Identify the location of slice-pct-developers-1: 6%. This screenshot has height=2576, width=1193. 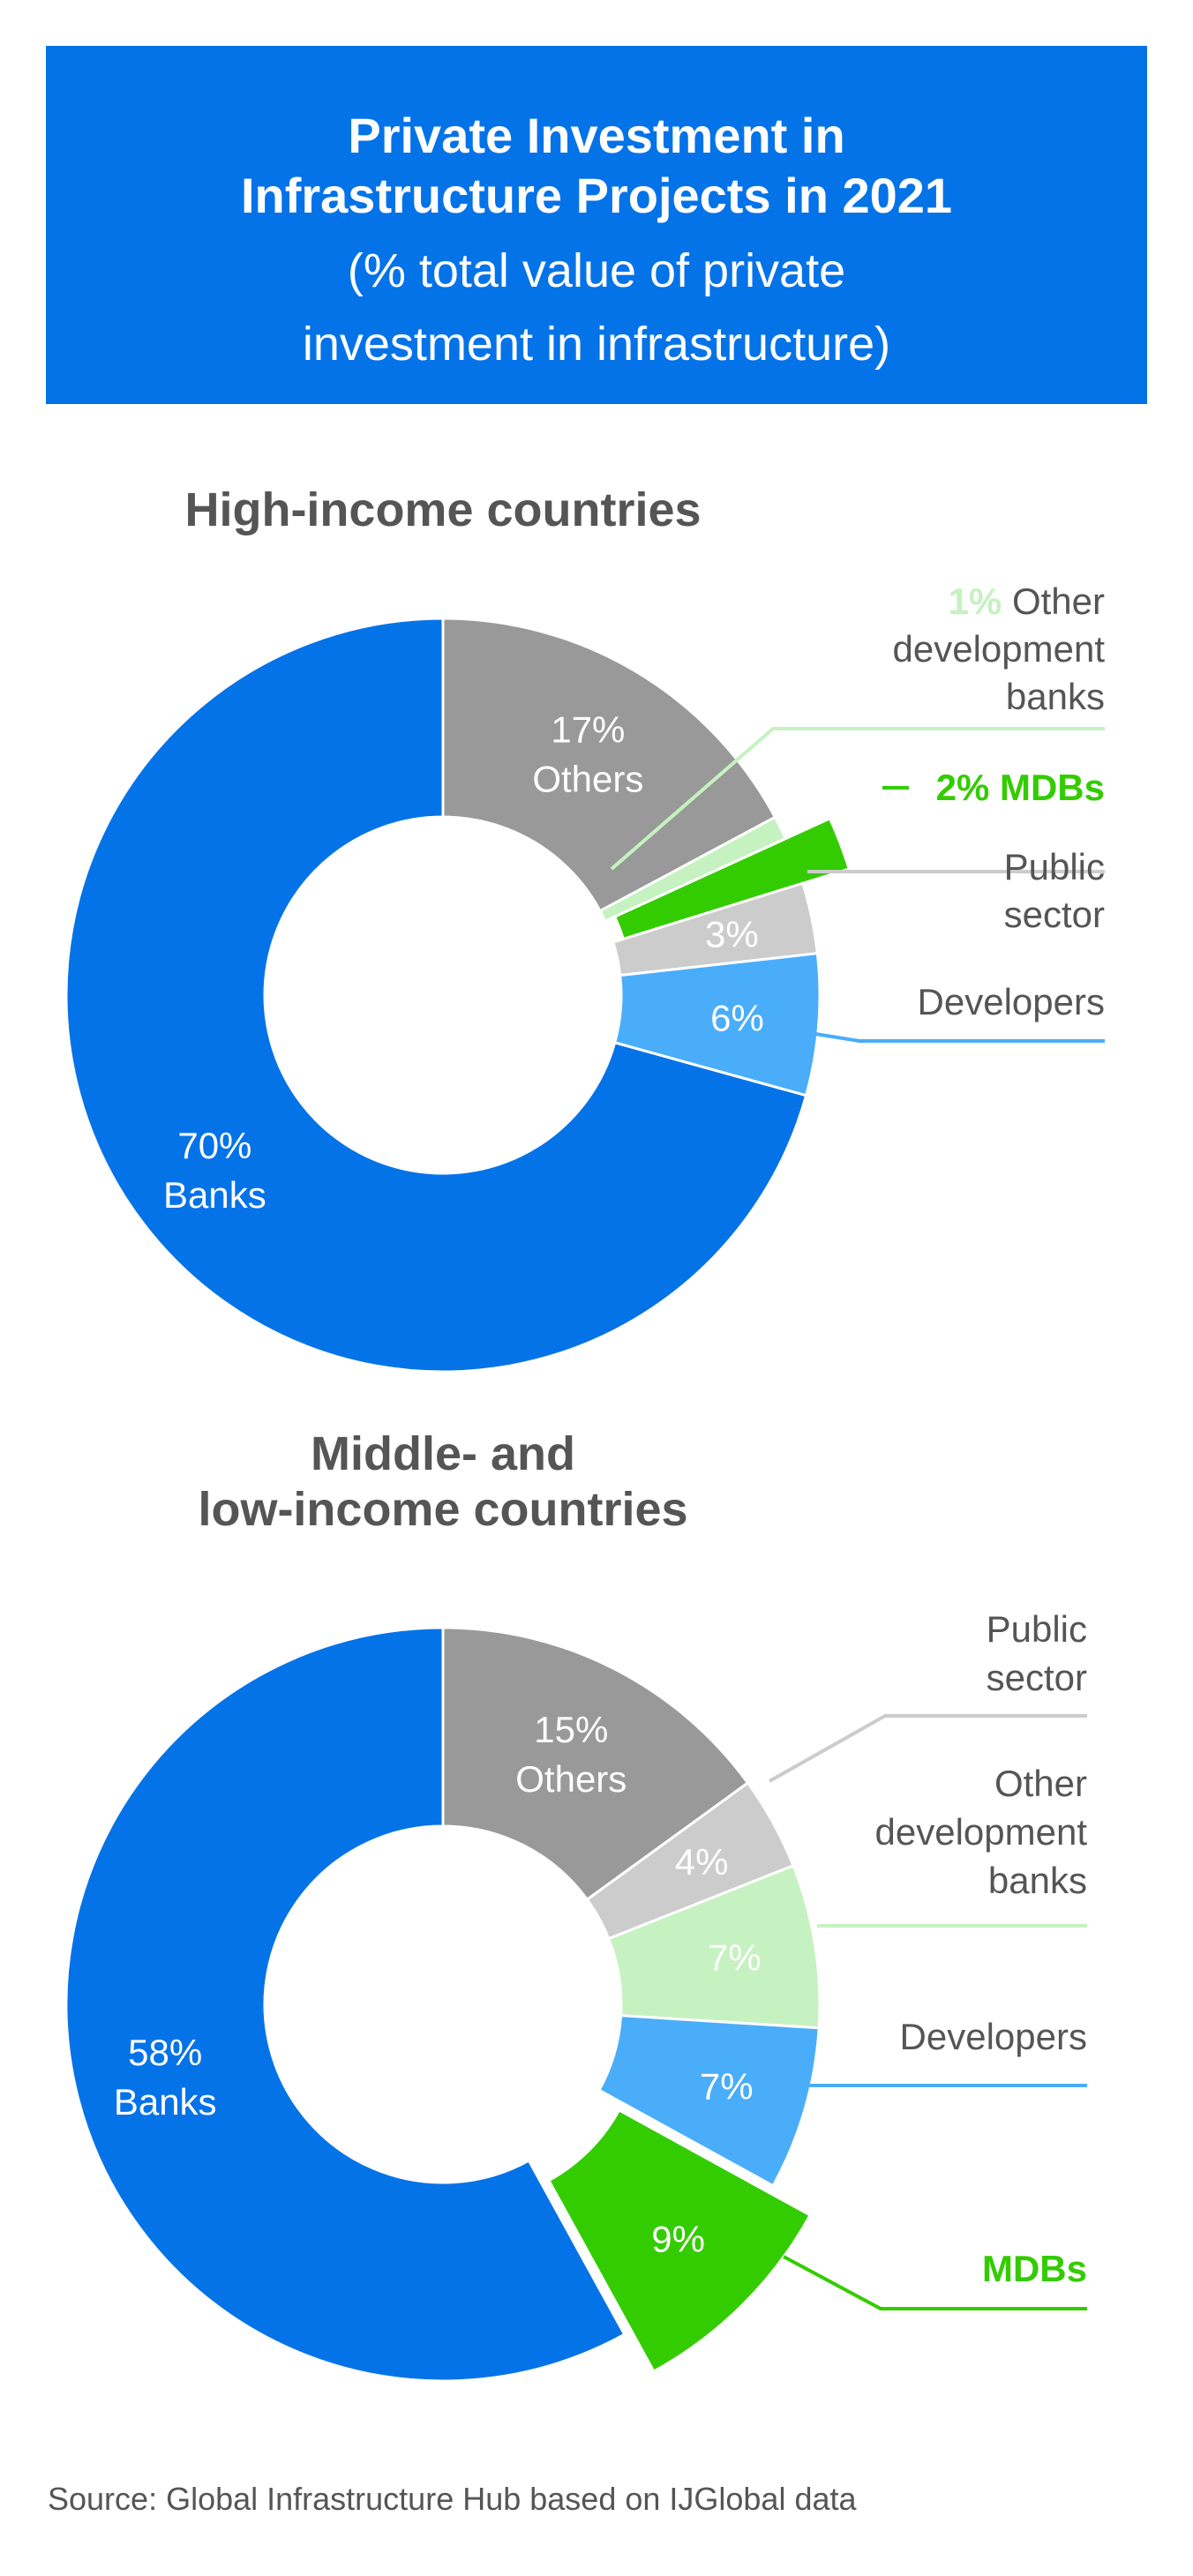
(737, 1019).